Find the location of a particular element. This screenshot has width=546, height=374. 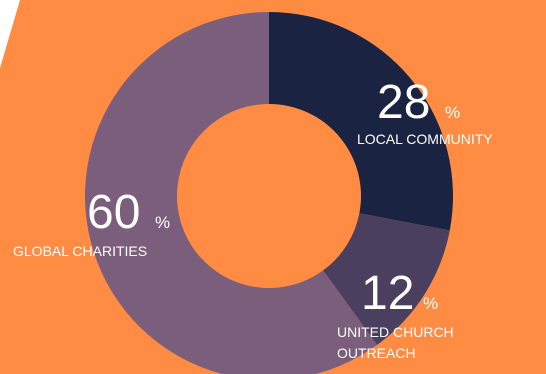

corner-decoration is located at coordinates (10, 34).